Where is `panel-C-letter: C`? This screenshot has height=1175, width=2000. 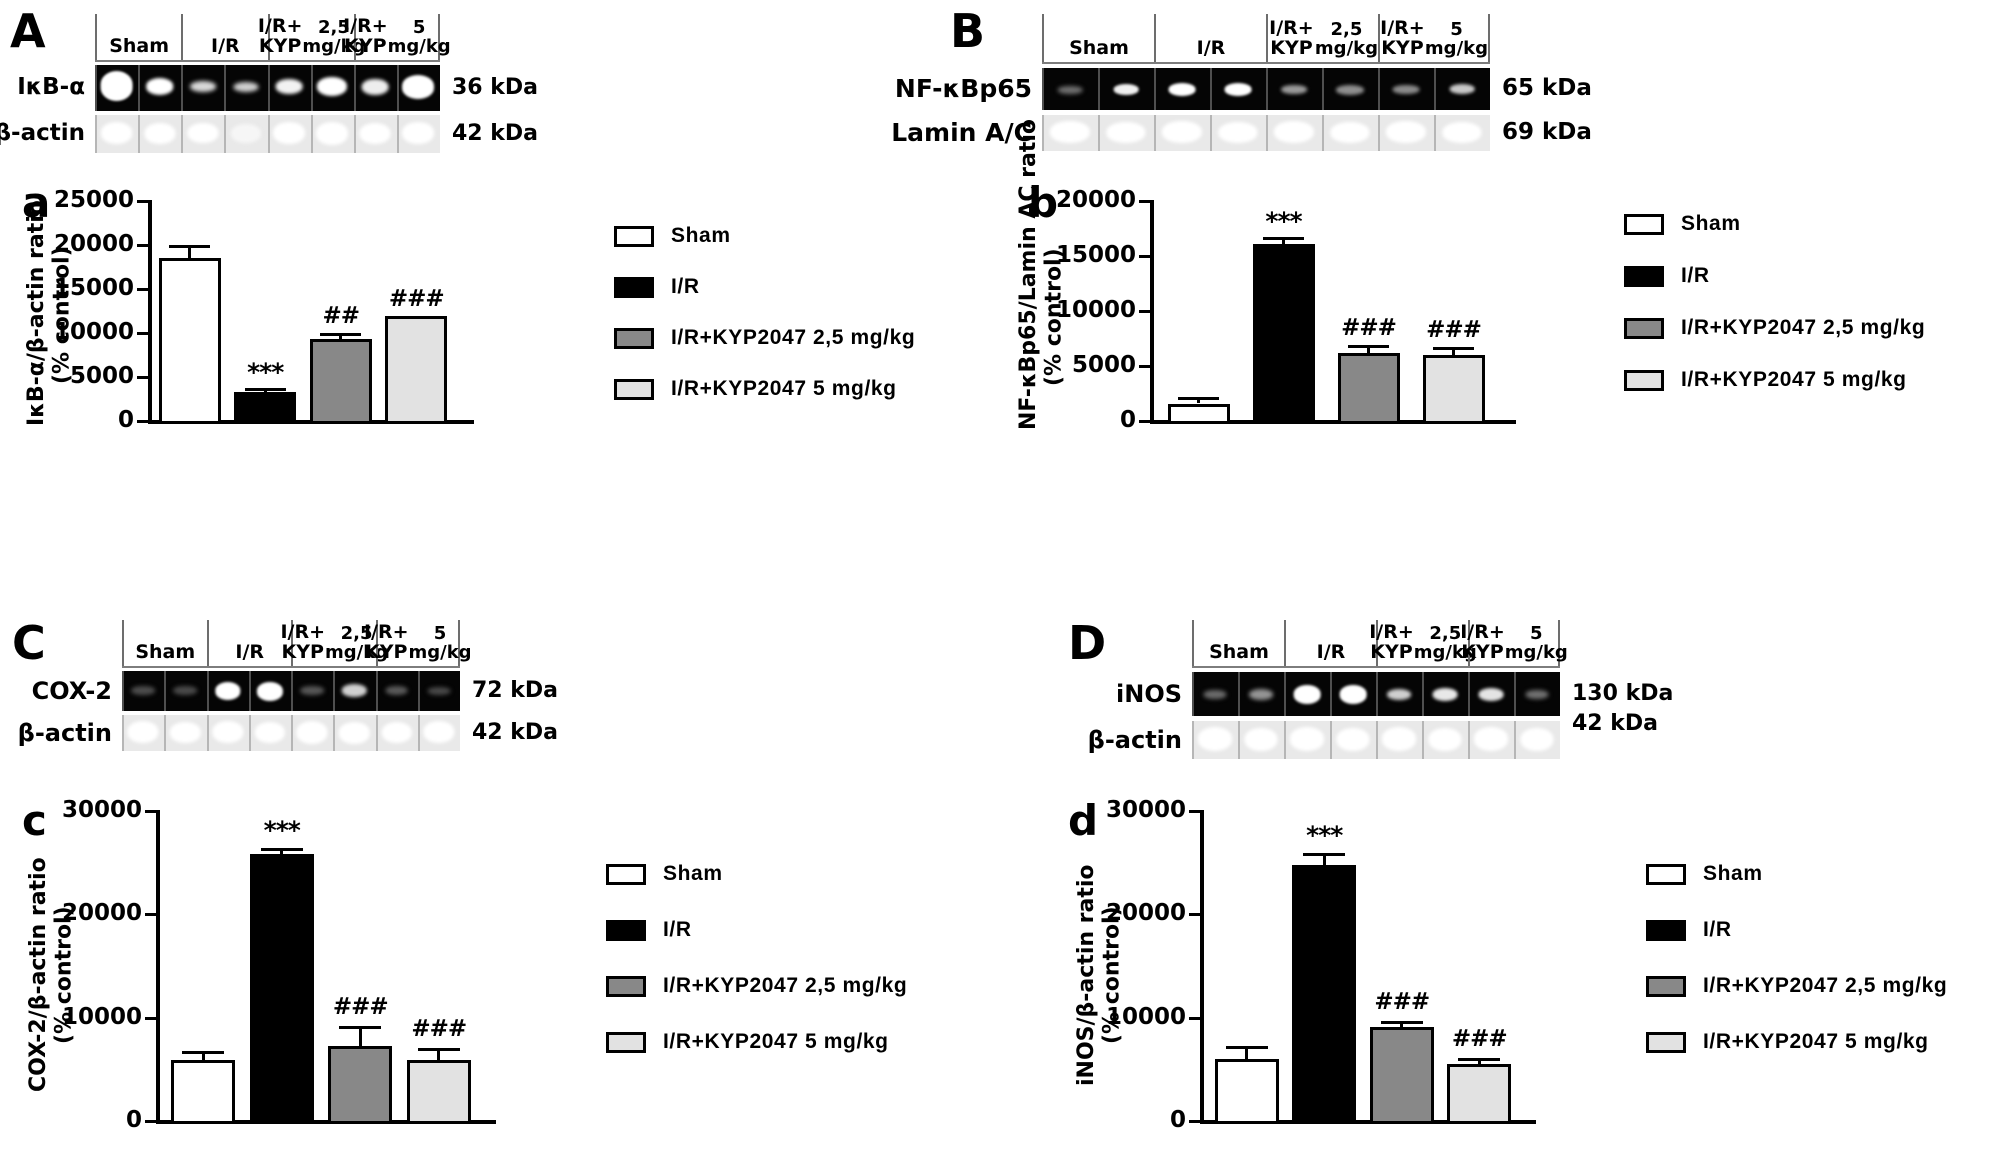 panel-C-letter: C is located at coordinates (29, 643).